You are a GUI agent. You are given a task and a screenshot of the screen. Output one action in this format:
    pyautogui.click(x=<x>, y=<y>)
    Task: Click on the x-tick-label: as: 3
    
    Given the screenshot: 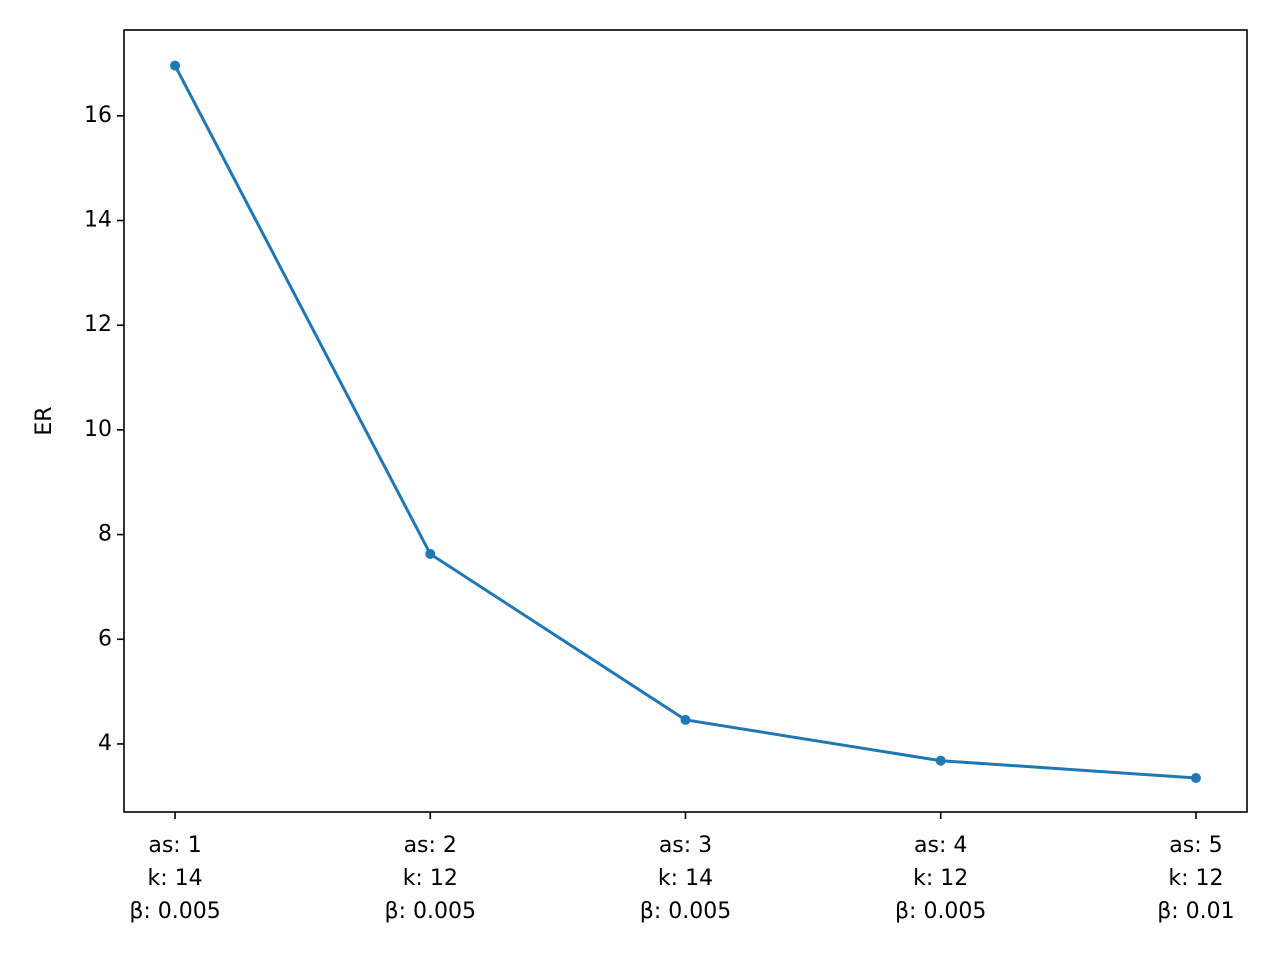 What is the action you would take?
    pyautogui.click(x=685, y=845)
    